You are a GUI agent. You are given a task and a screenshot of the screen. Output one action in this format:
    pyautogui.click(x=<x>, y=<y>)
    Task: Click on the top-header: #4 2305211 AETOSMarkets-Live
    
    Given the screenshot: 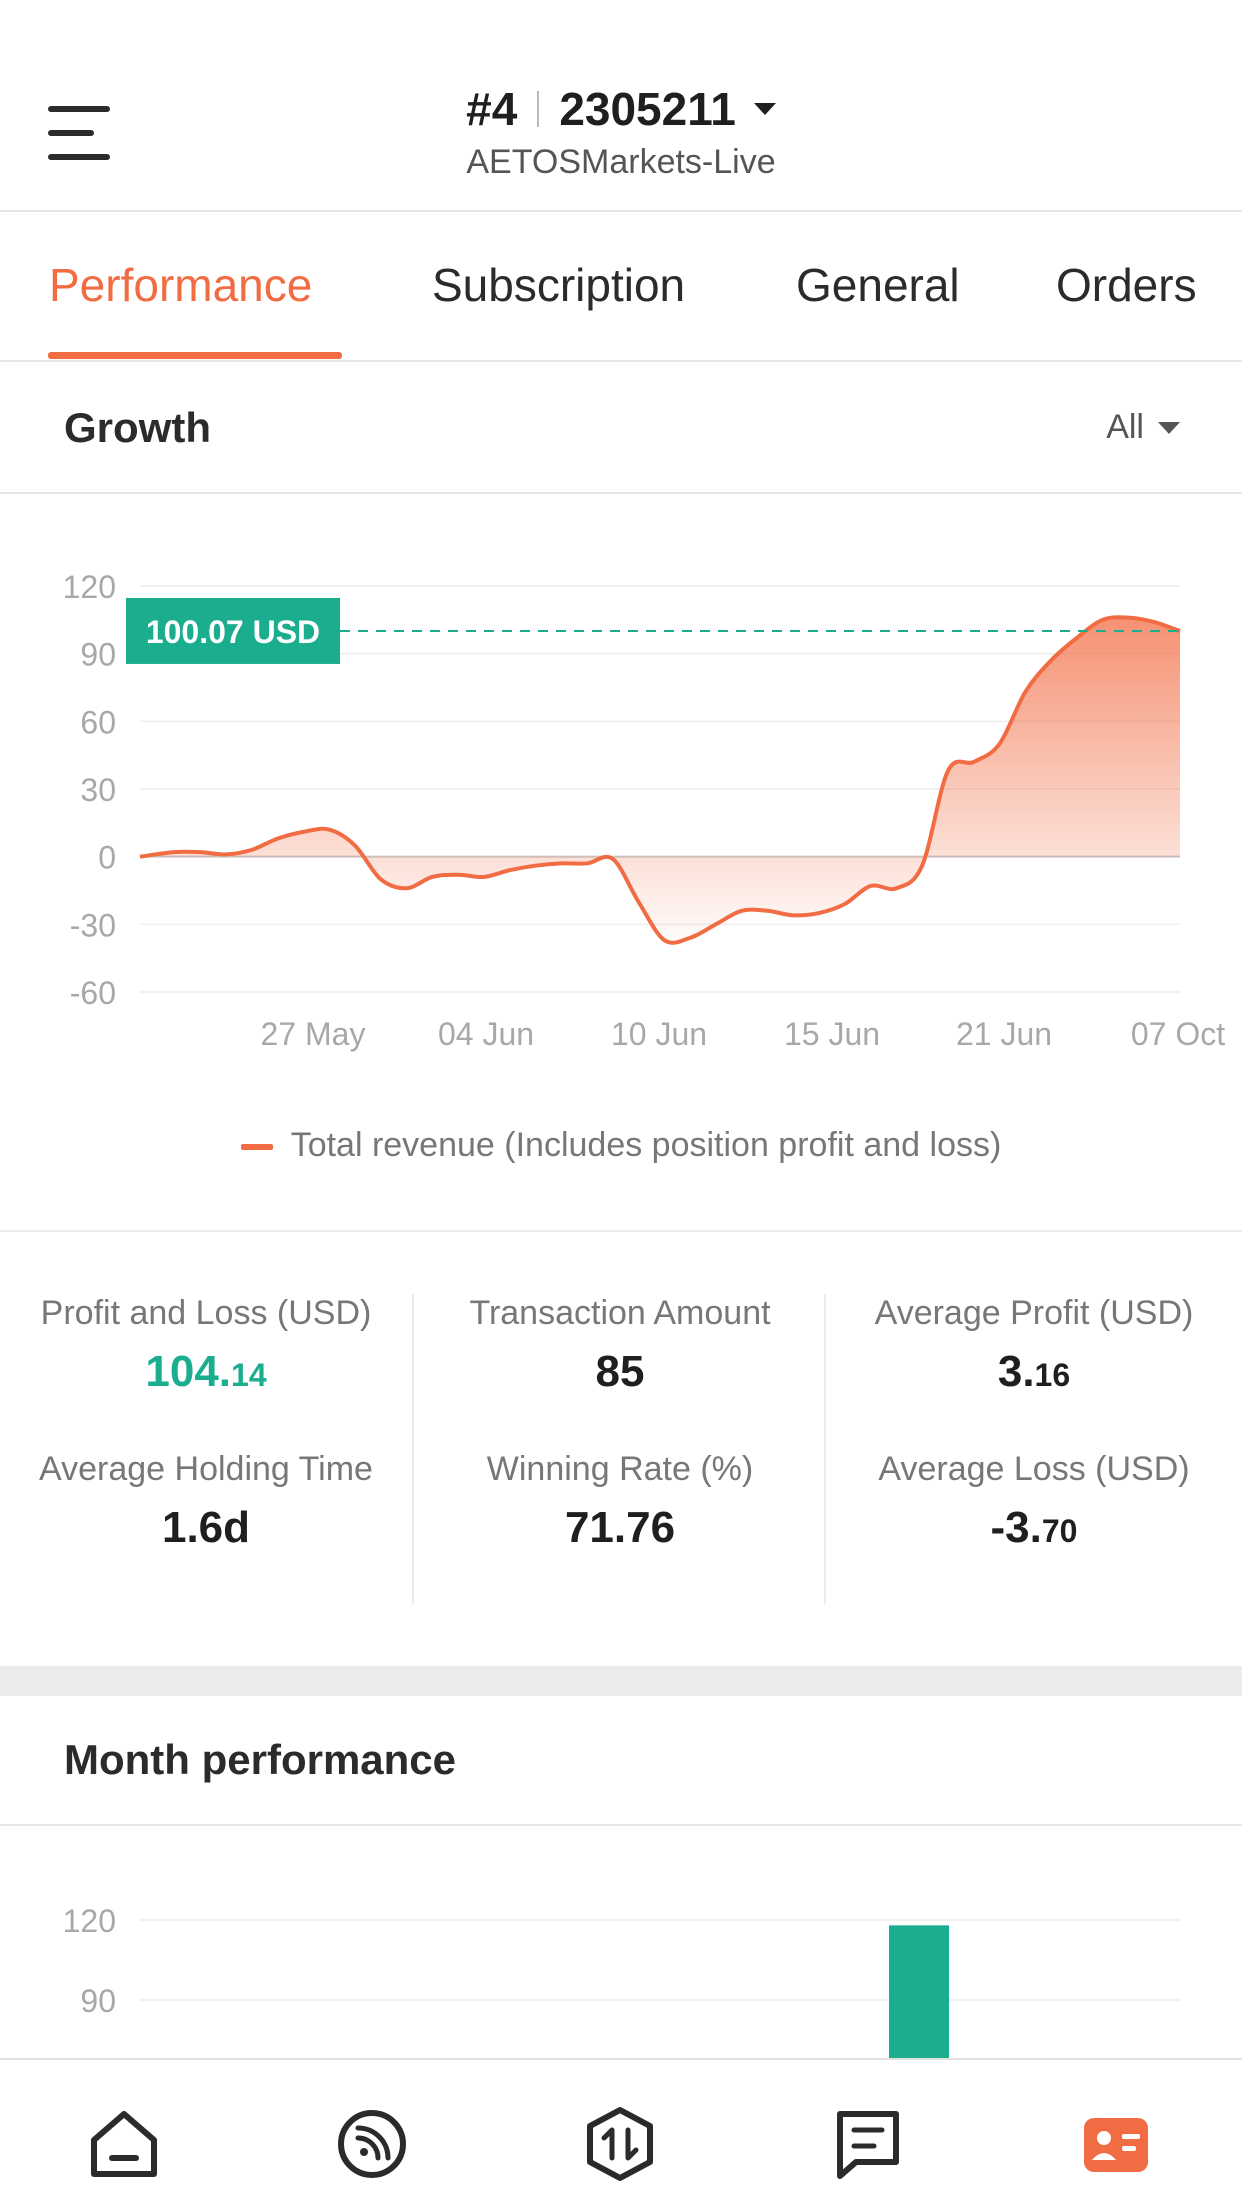 What is the action you would take?
    pyautogui.click(x=621, y=106)
    